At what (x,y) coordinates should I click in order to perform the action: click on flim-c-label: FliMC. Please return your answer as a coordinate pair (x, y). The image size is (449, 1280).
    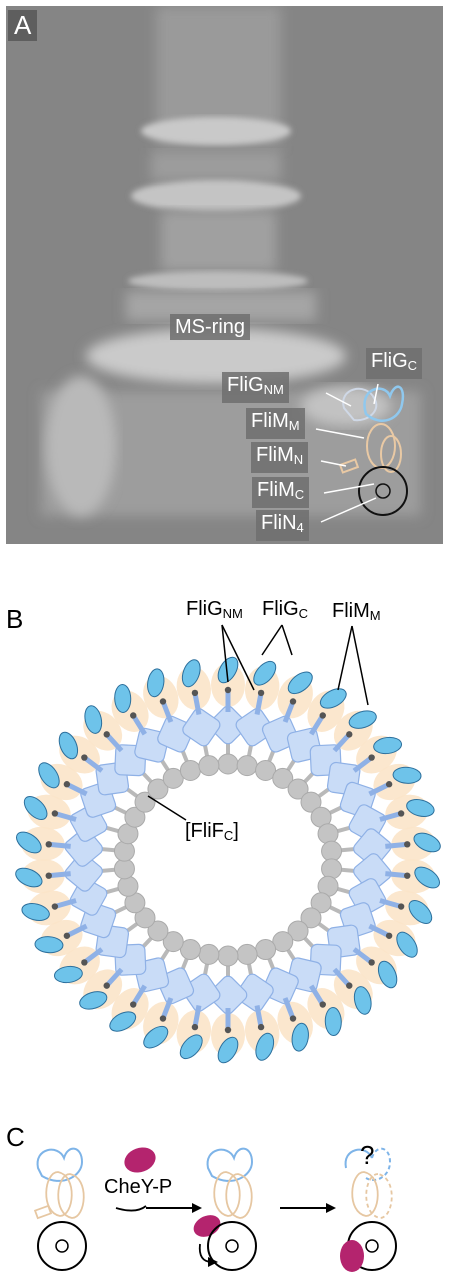
    Looking at the image, I should click on (281, 492).